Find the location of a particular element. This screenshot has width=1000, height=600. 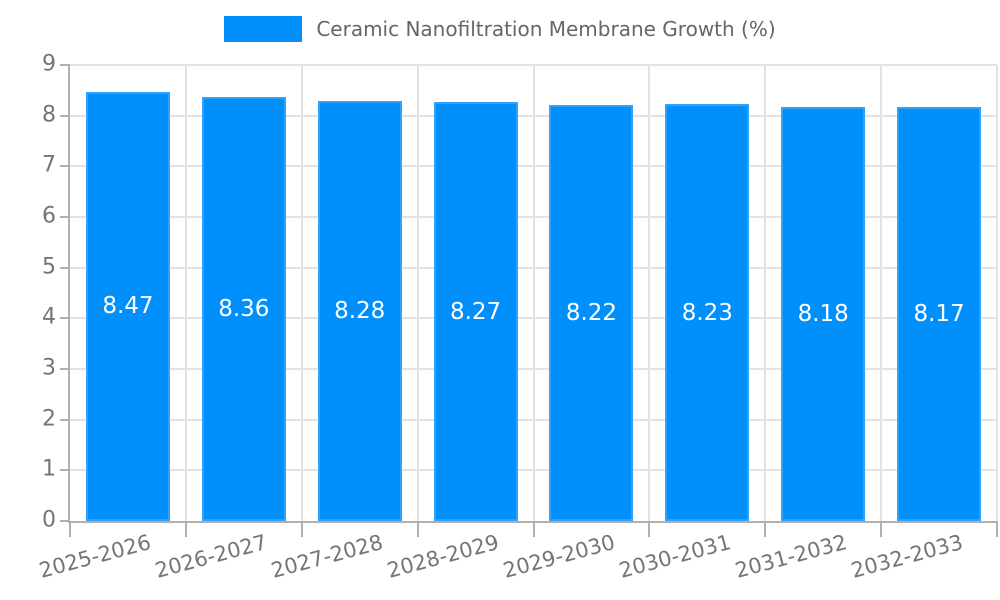

y-axis-label: 7 is located at coordinates (49, 165).